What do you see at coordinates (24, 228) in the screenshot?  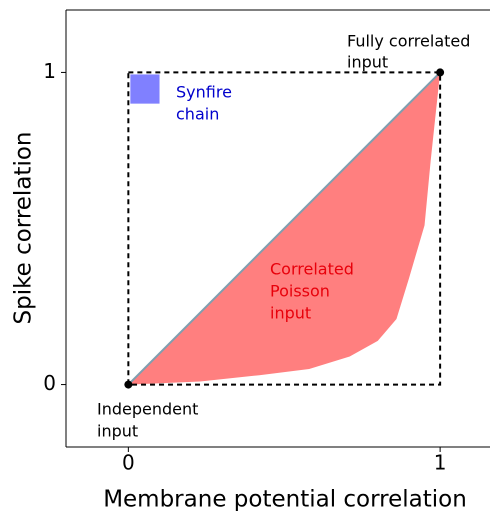 I see `y-axis-label: Spike correlation` at bounding box center [24, 228].